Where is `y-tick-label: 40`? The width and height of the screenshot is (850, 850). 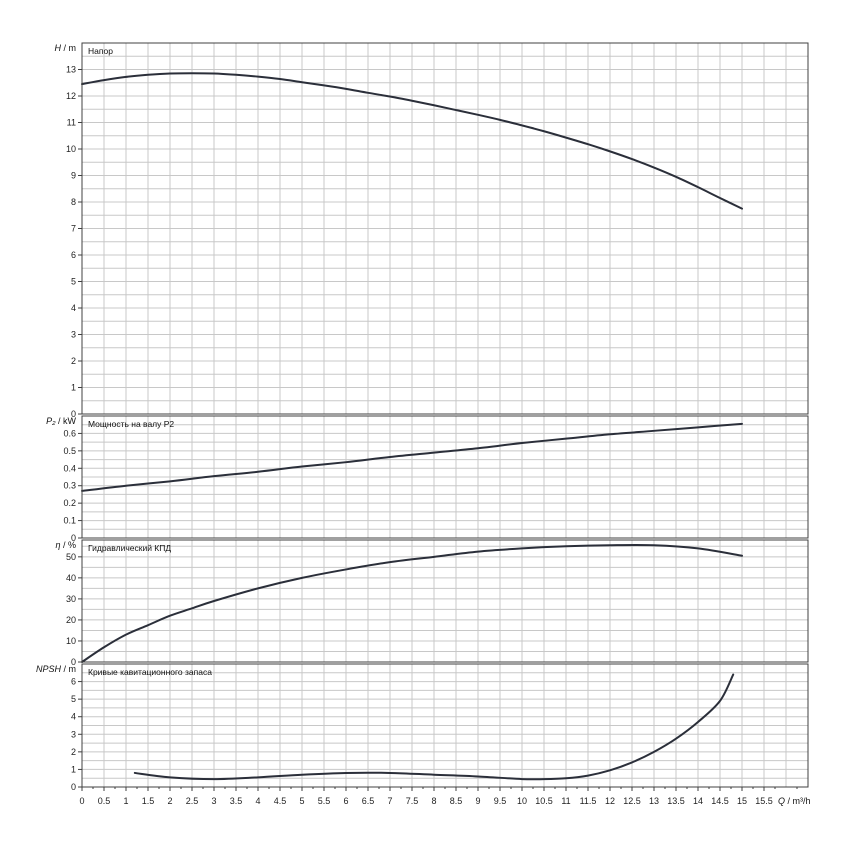
y-tick-label: 40 is located at coordinates (71, 578).